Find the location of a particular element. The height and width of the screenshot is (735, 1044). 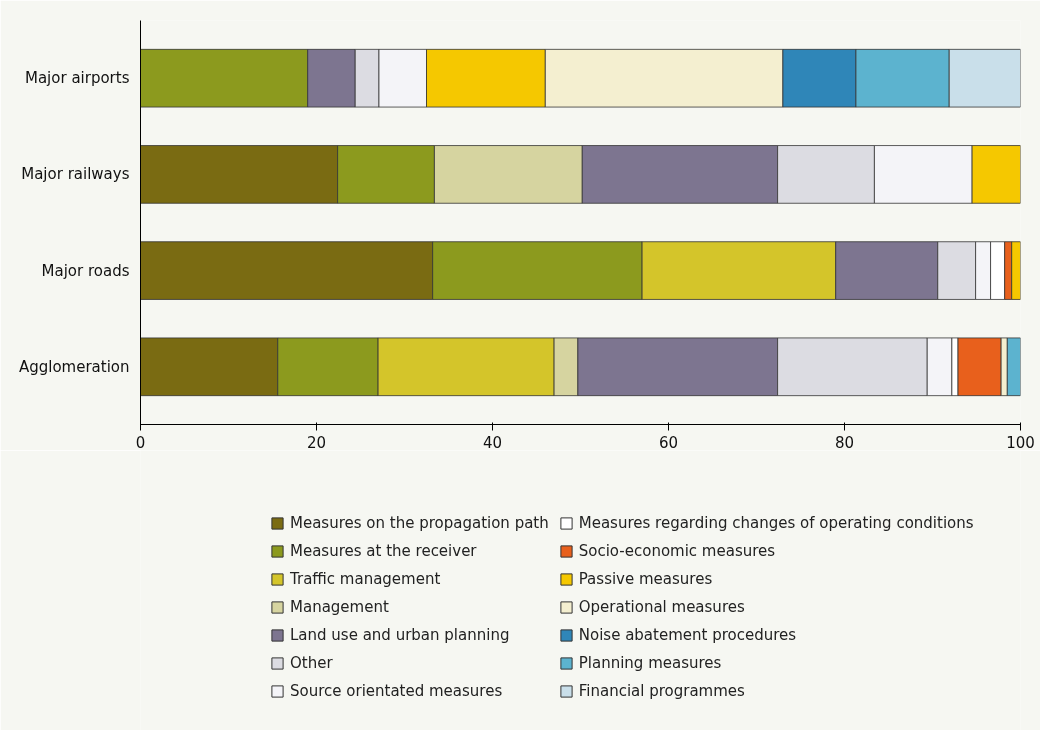

legend-label: Socio-economic measures is located at coordinates (677, 551).